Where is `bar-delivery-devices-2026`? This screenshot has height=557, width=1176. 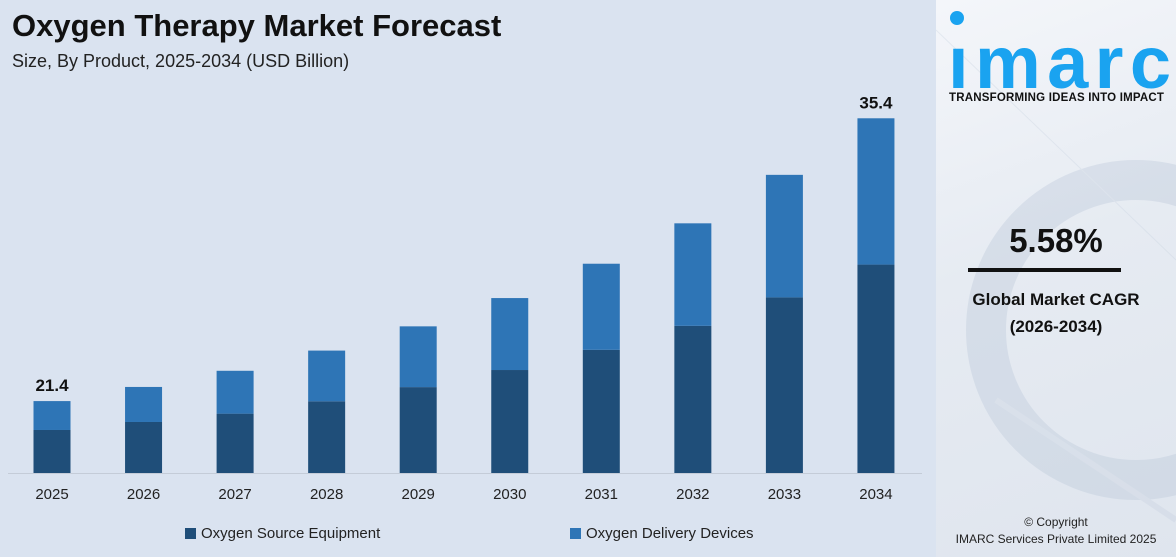
bar-delivery-devices-2026 is located at coordinates (144, 404).